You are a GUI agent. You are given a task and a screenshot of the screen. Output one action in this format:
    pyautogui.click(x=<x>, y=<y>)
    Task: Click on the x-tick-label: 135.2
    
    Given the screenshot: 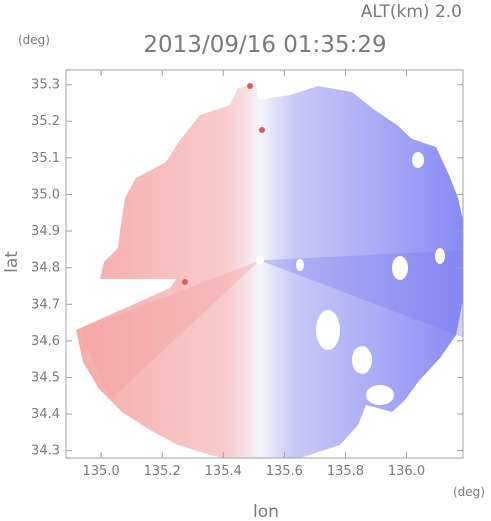 What is the action you would take?
    pyautogui.click(x=162, y=471)
    